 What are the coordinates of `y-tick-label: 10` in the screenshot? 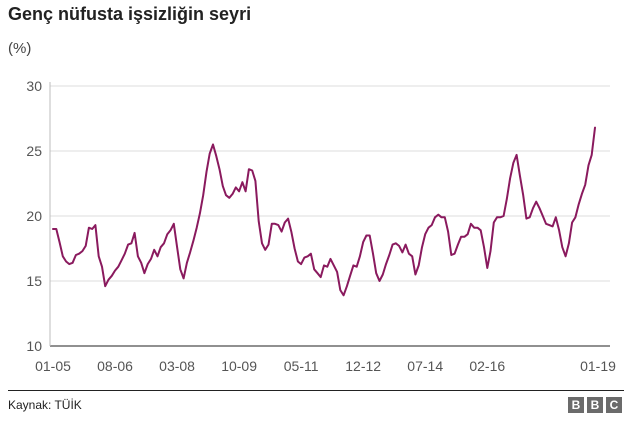 It's located at (34, 346).